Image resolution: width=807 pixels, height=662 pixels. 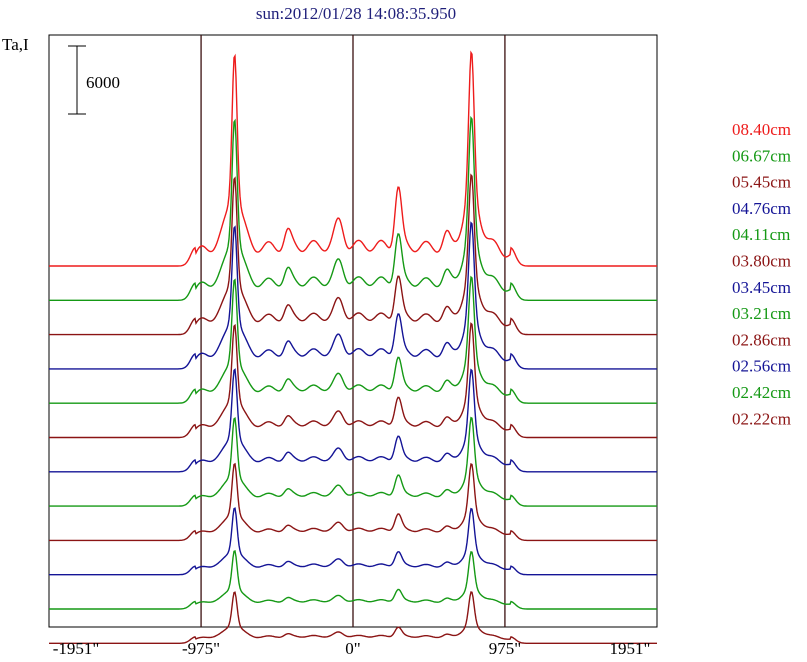 What do you see at coordinates (103, 82) in the screenshot?
I see `scale-bar-label: 6000` at bounding box center [103, 82].